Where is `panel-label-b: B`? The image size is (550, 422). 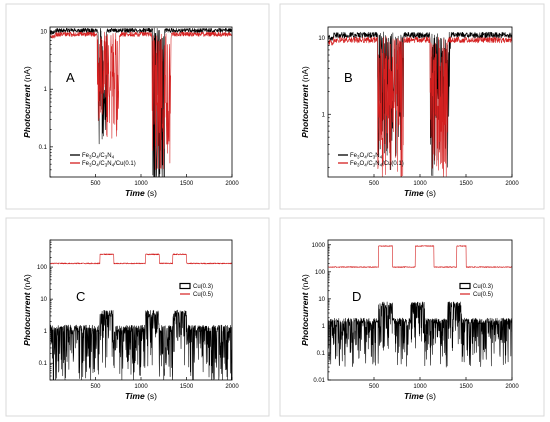
panel-label-b: B is located at coordinates (348, 77).